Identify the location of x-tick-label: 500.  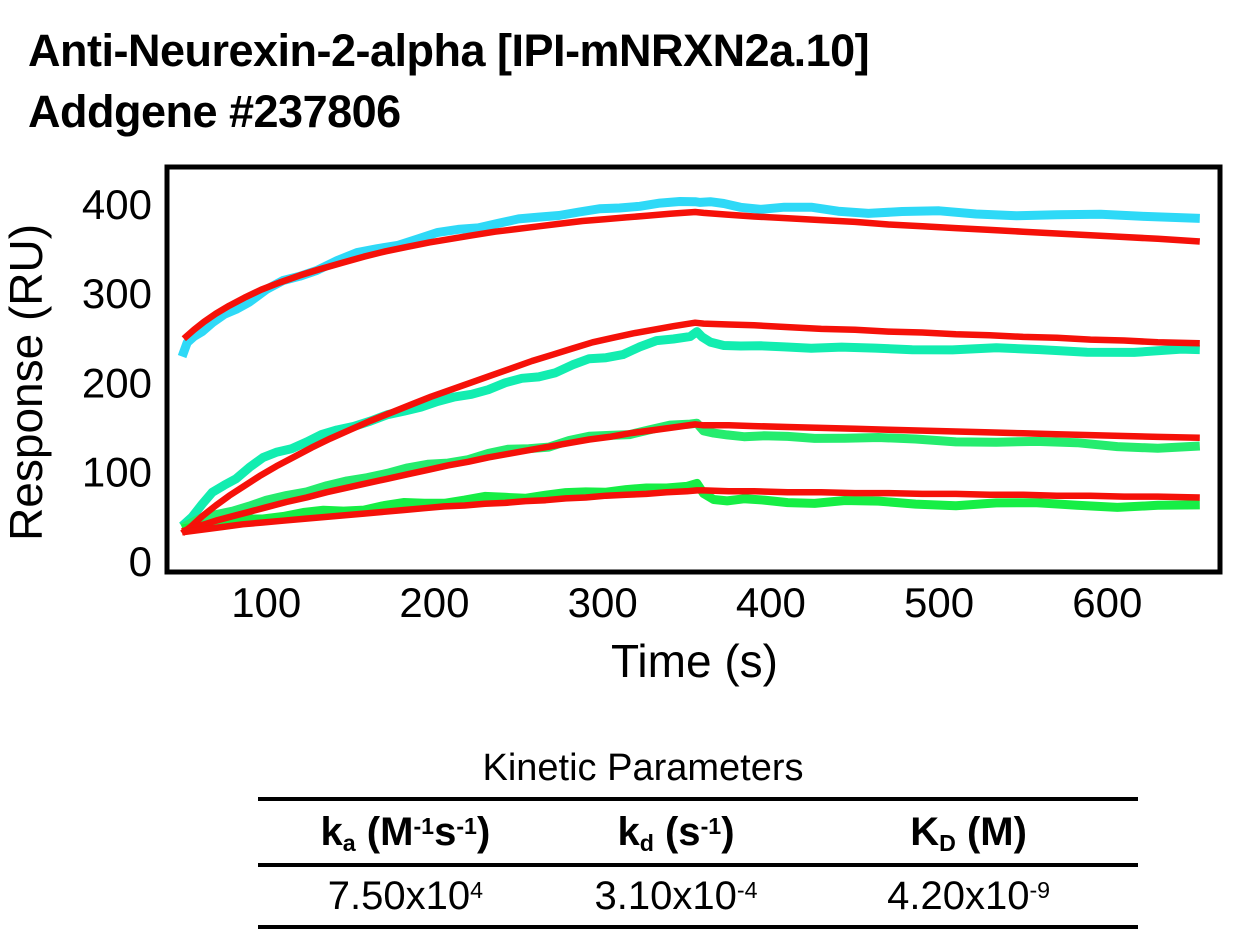
(939, 602).